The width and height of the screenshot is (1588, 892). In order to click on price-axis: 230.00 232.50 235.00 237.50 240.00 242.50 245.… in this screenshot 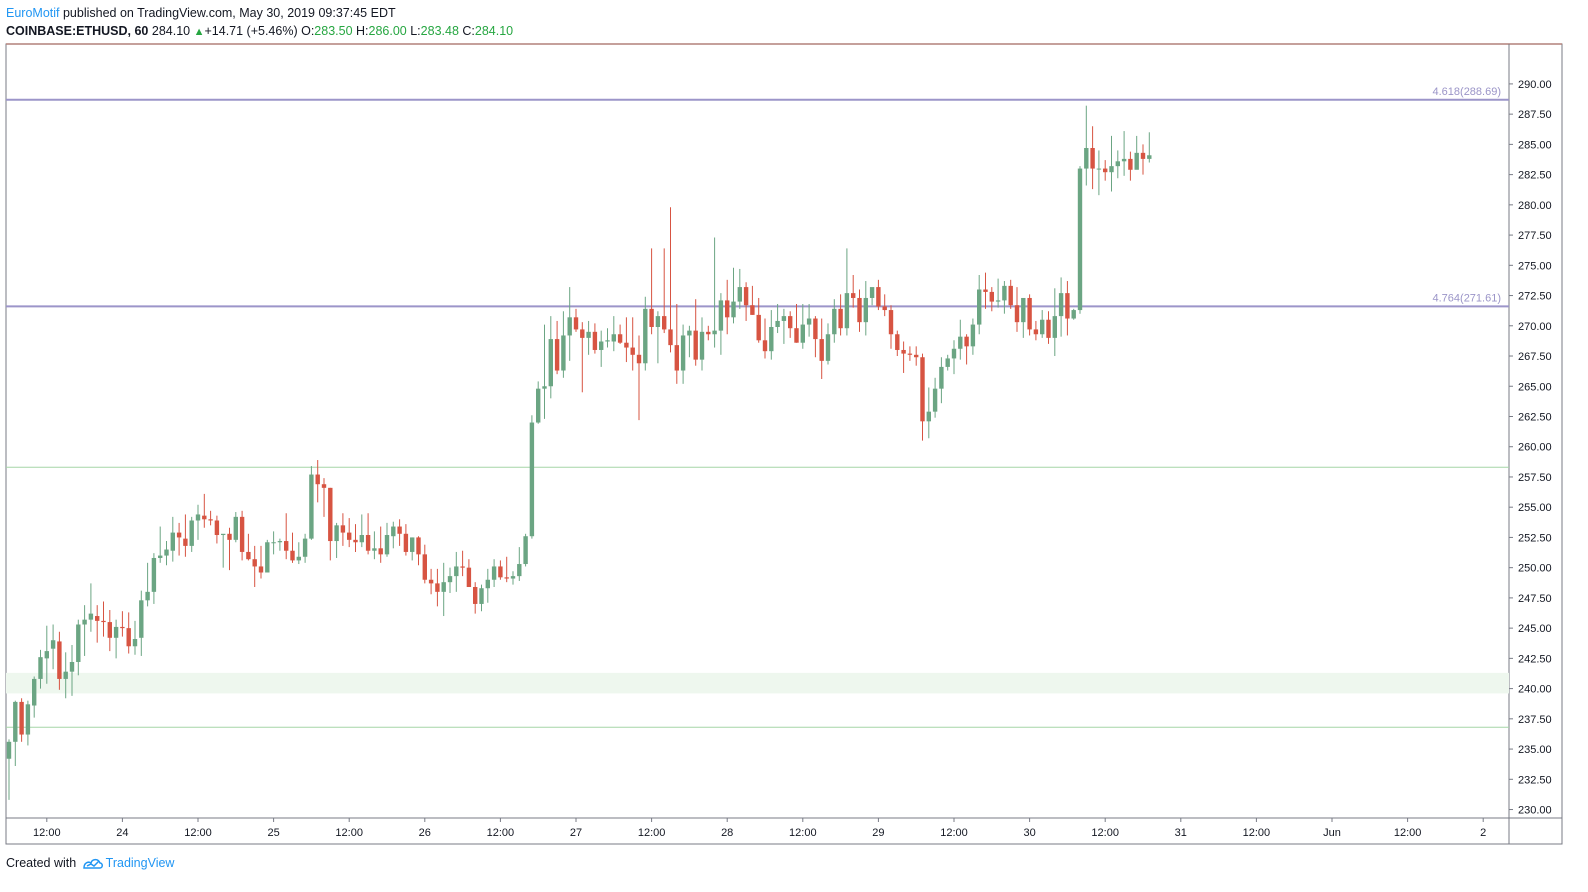, I will do `click(1530, 448)`.